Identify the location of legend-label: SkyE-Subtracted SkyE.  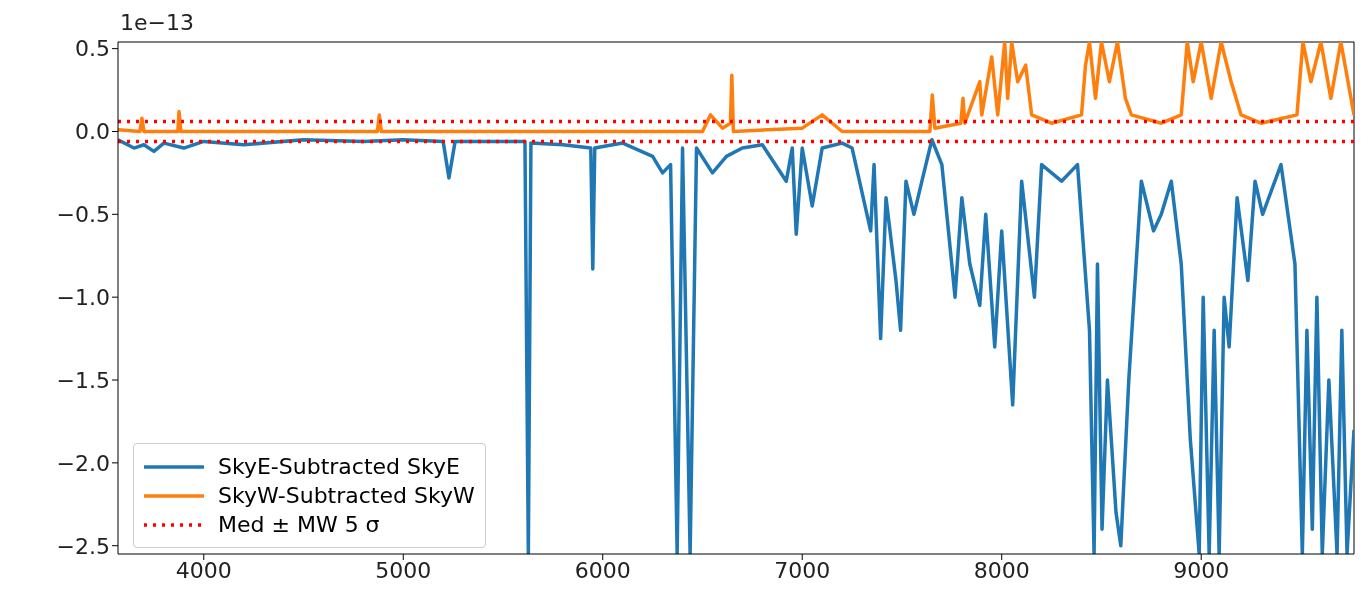
(339, 466).